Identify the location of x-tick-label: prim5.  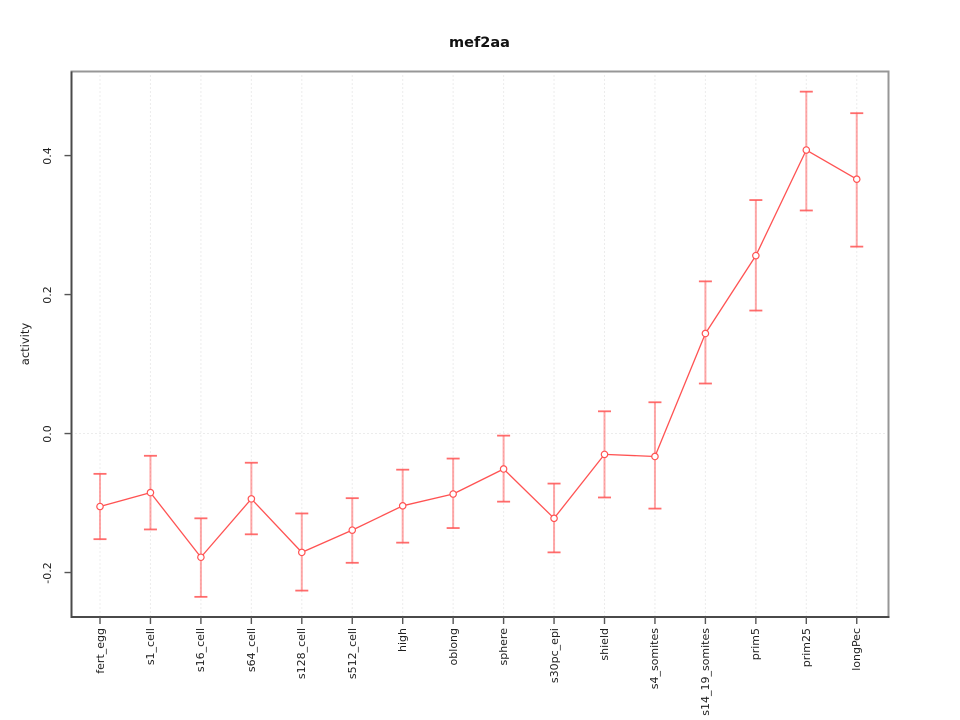
(756, 644).